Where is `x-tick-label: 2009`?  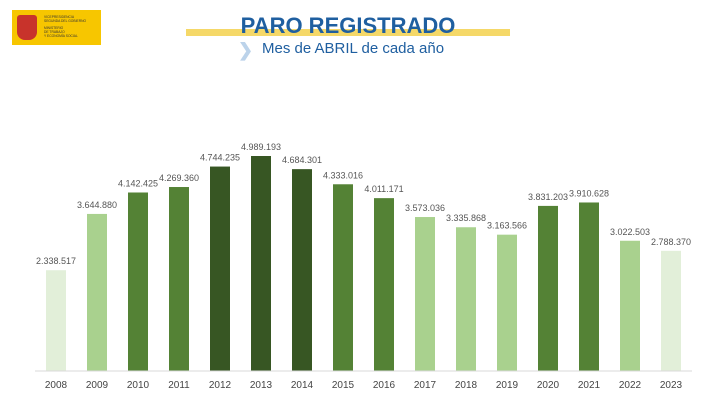 x-tick-label: 2009 is located at coordinates (97, 385).